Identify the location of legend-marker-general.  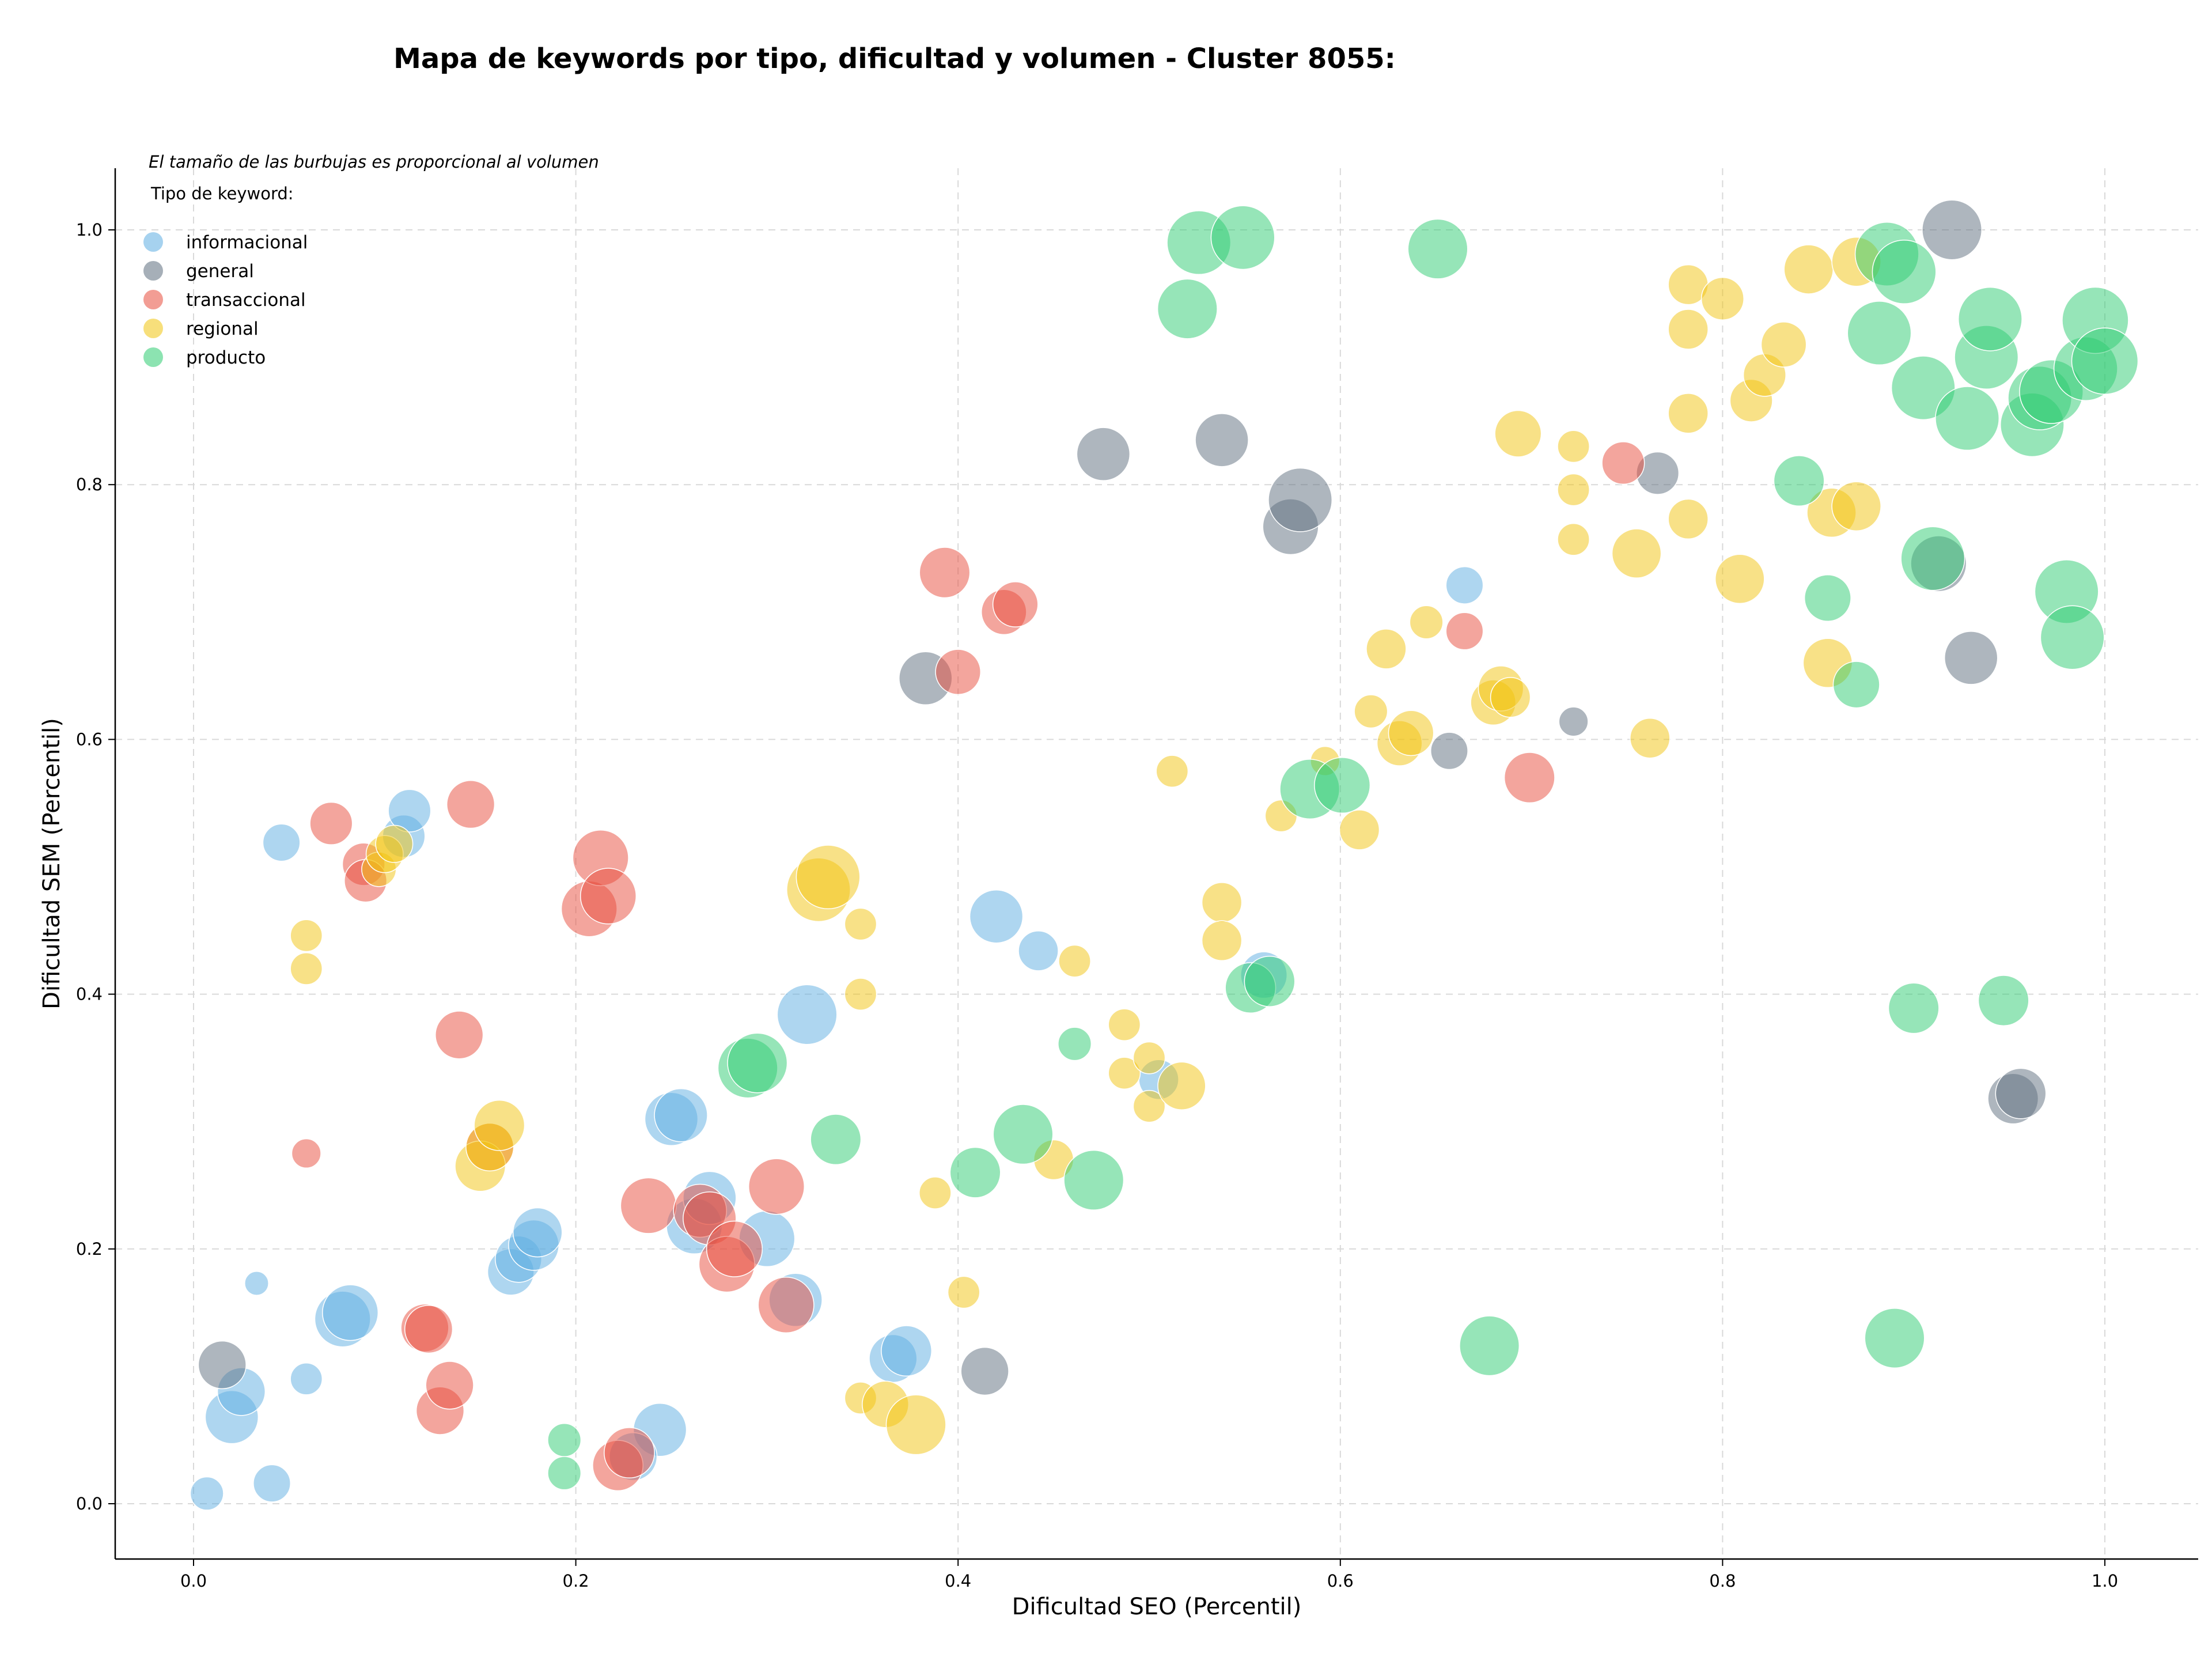
(153, 271).